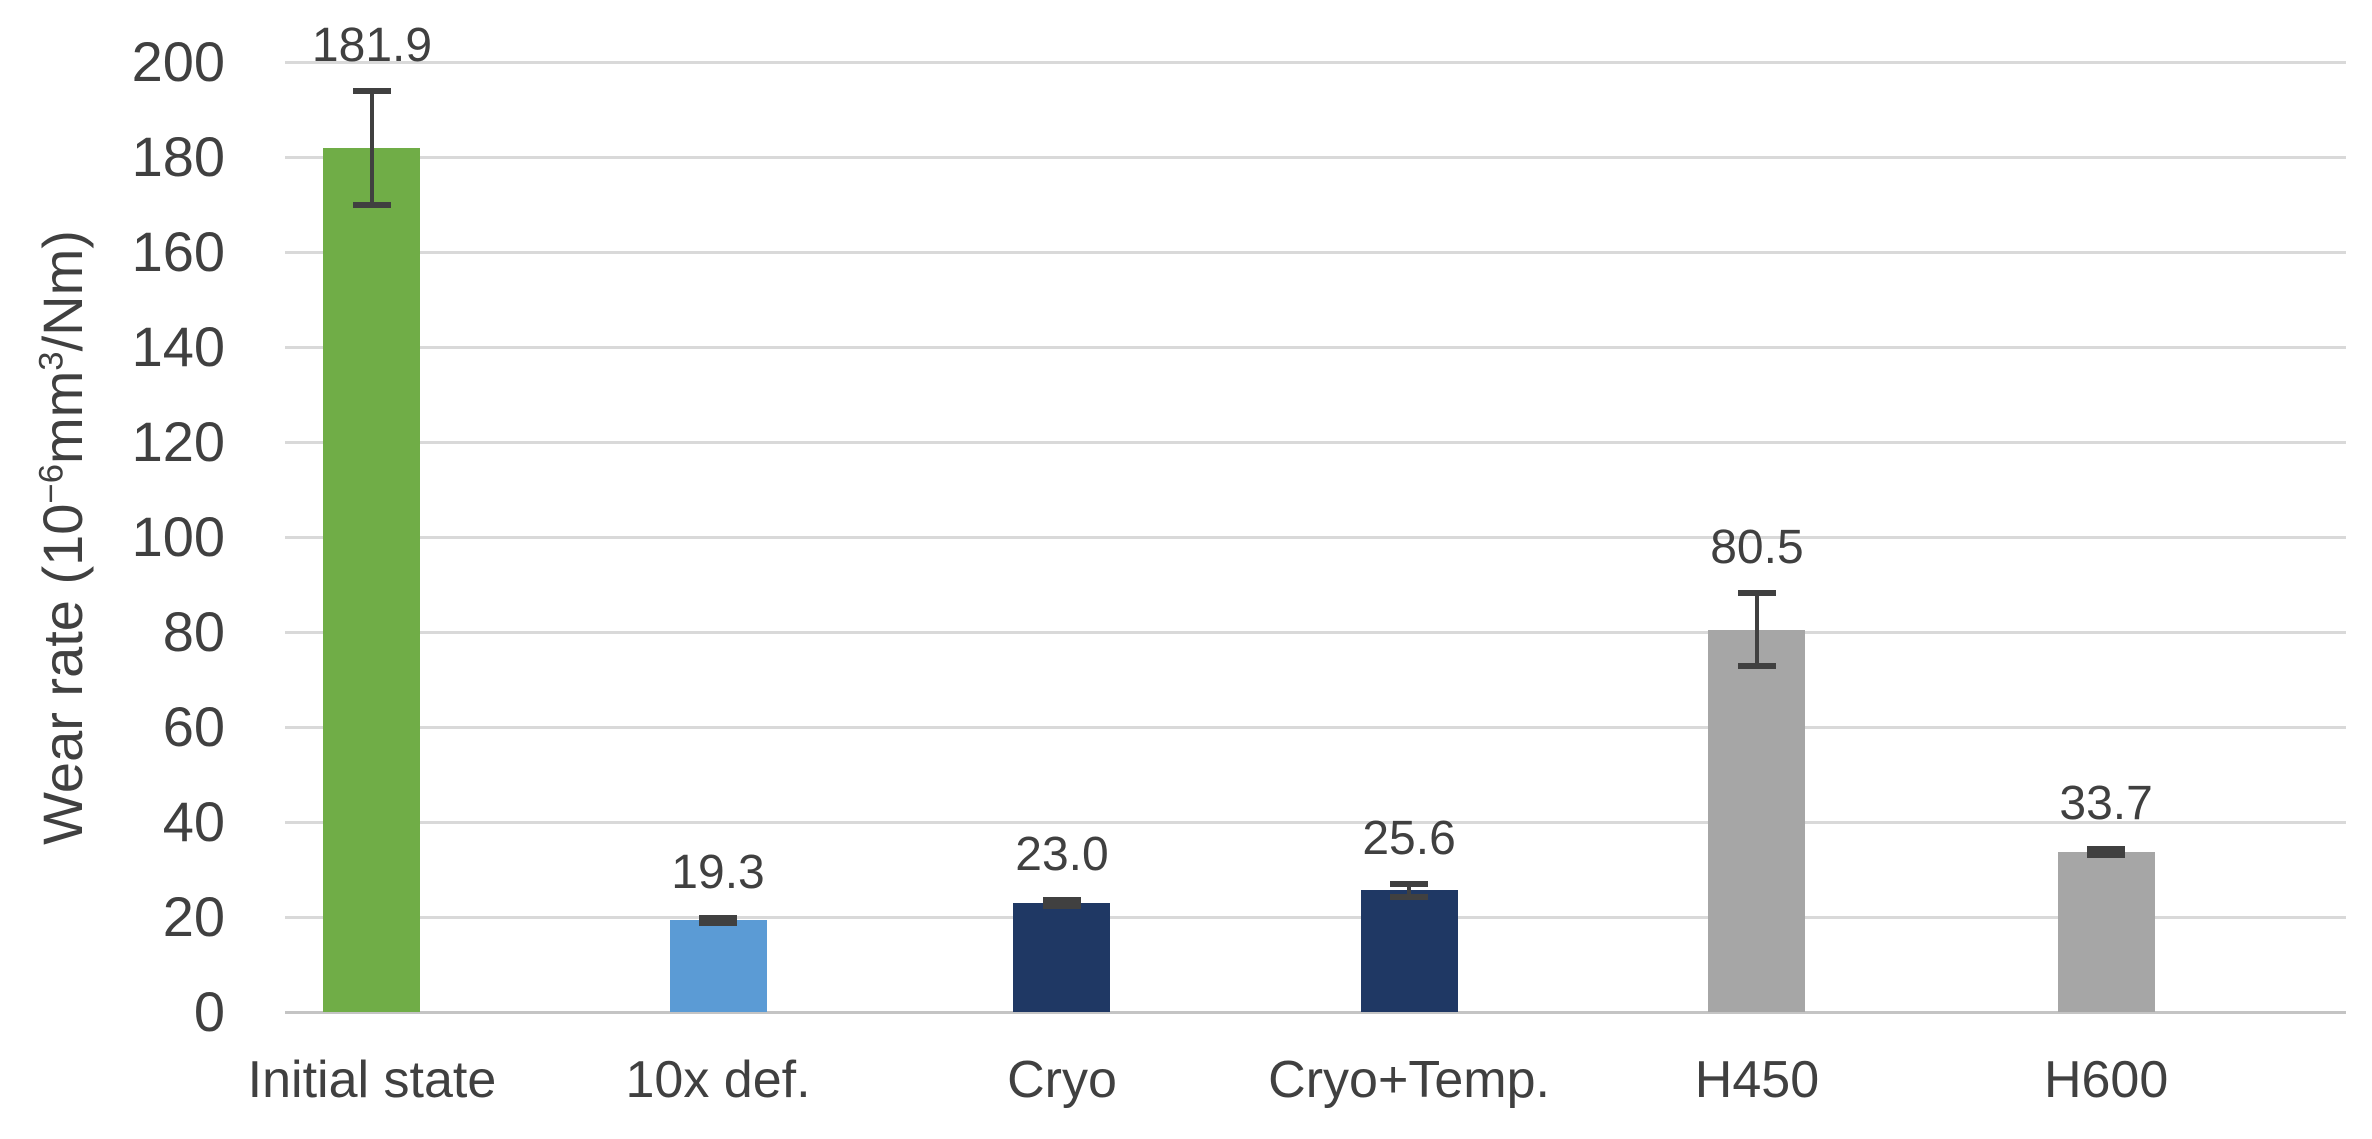 The height and width of the screenshot is (1139, 2372). Describe the element at coordinates (123, 569) in the screenshot. I see `y-axis-tick-labels: 0 20 40 60 80 100 120 140 160 180 200` at that location.